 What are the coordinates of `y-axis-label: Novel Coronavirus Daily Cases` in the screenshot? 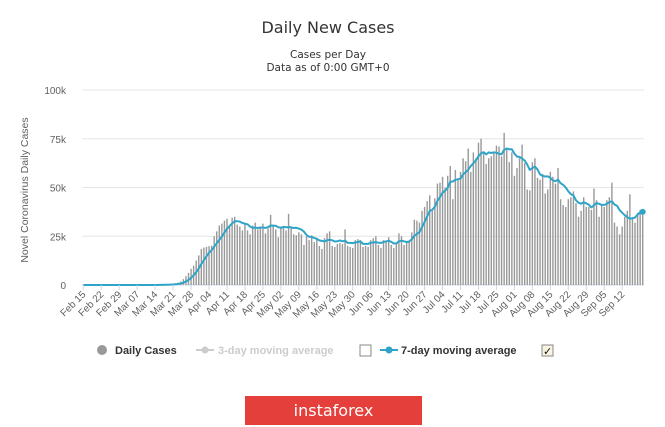 It's located at (25, 189).